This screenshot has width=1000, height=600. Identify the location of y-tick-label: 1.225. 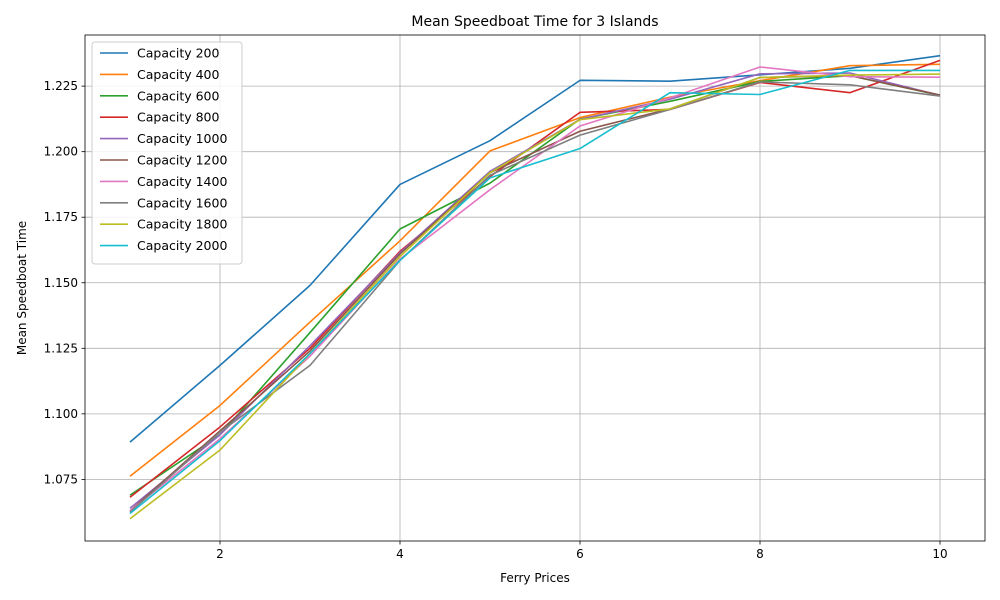
(61, 86).